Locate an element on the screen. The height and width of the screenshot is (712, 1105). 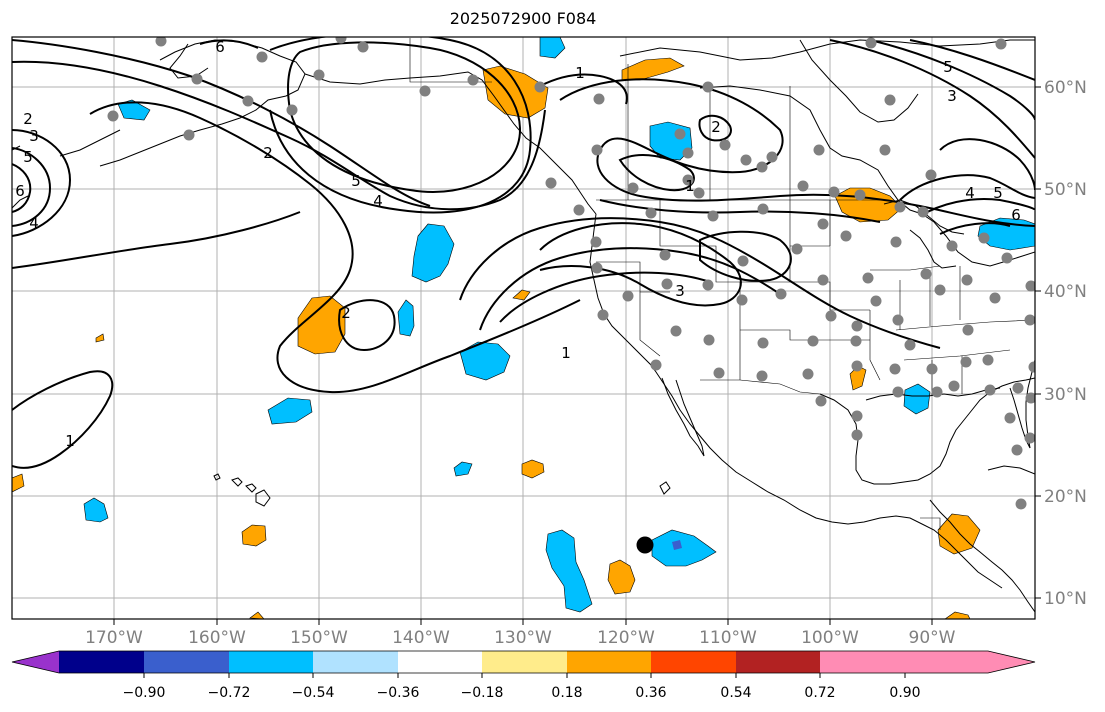
lon-tick-label: 160°W is located at coordinates (217, 638).